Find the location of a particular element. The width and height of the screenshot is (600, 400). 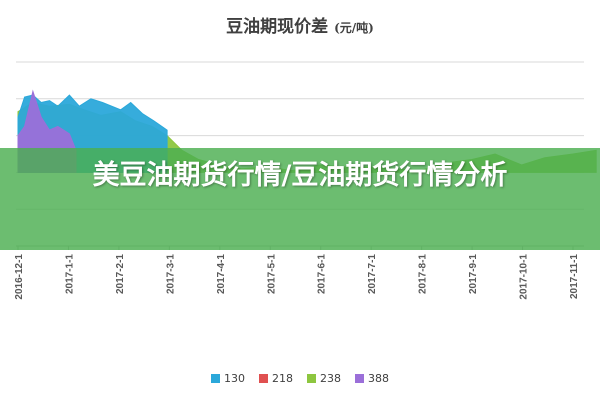

x-tick-label: 2017-9-1 is located at coordinates (473, 274).